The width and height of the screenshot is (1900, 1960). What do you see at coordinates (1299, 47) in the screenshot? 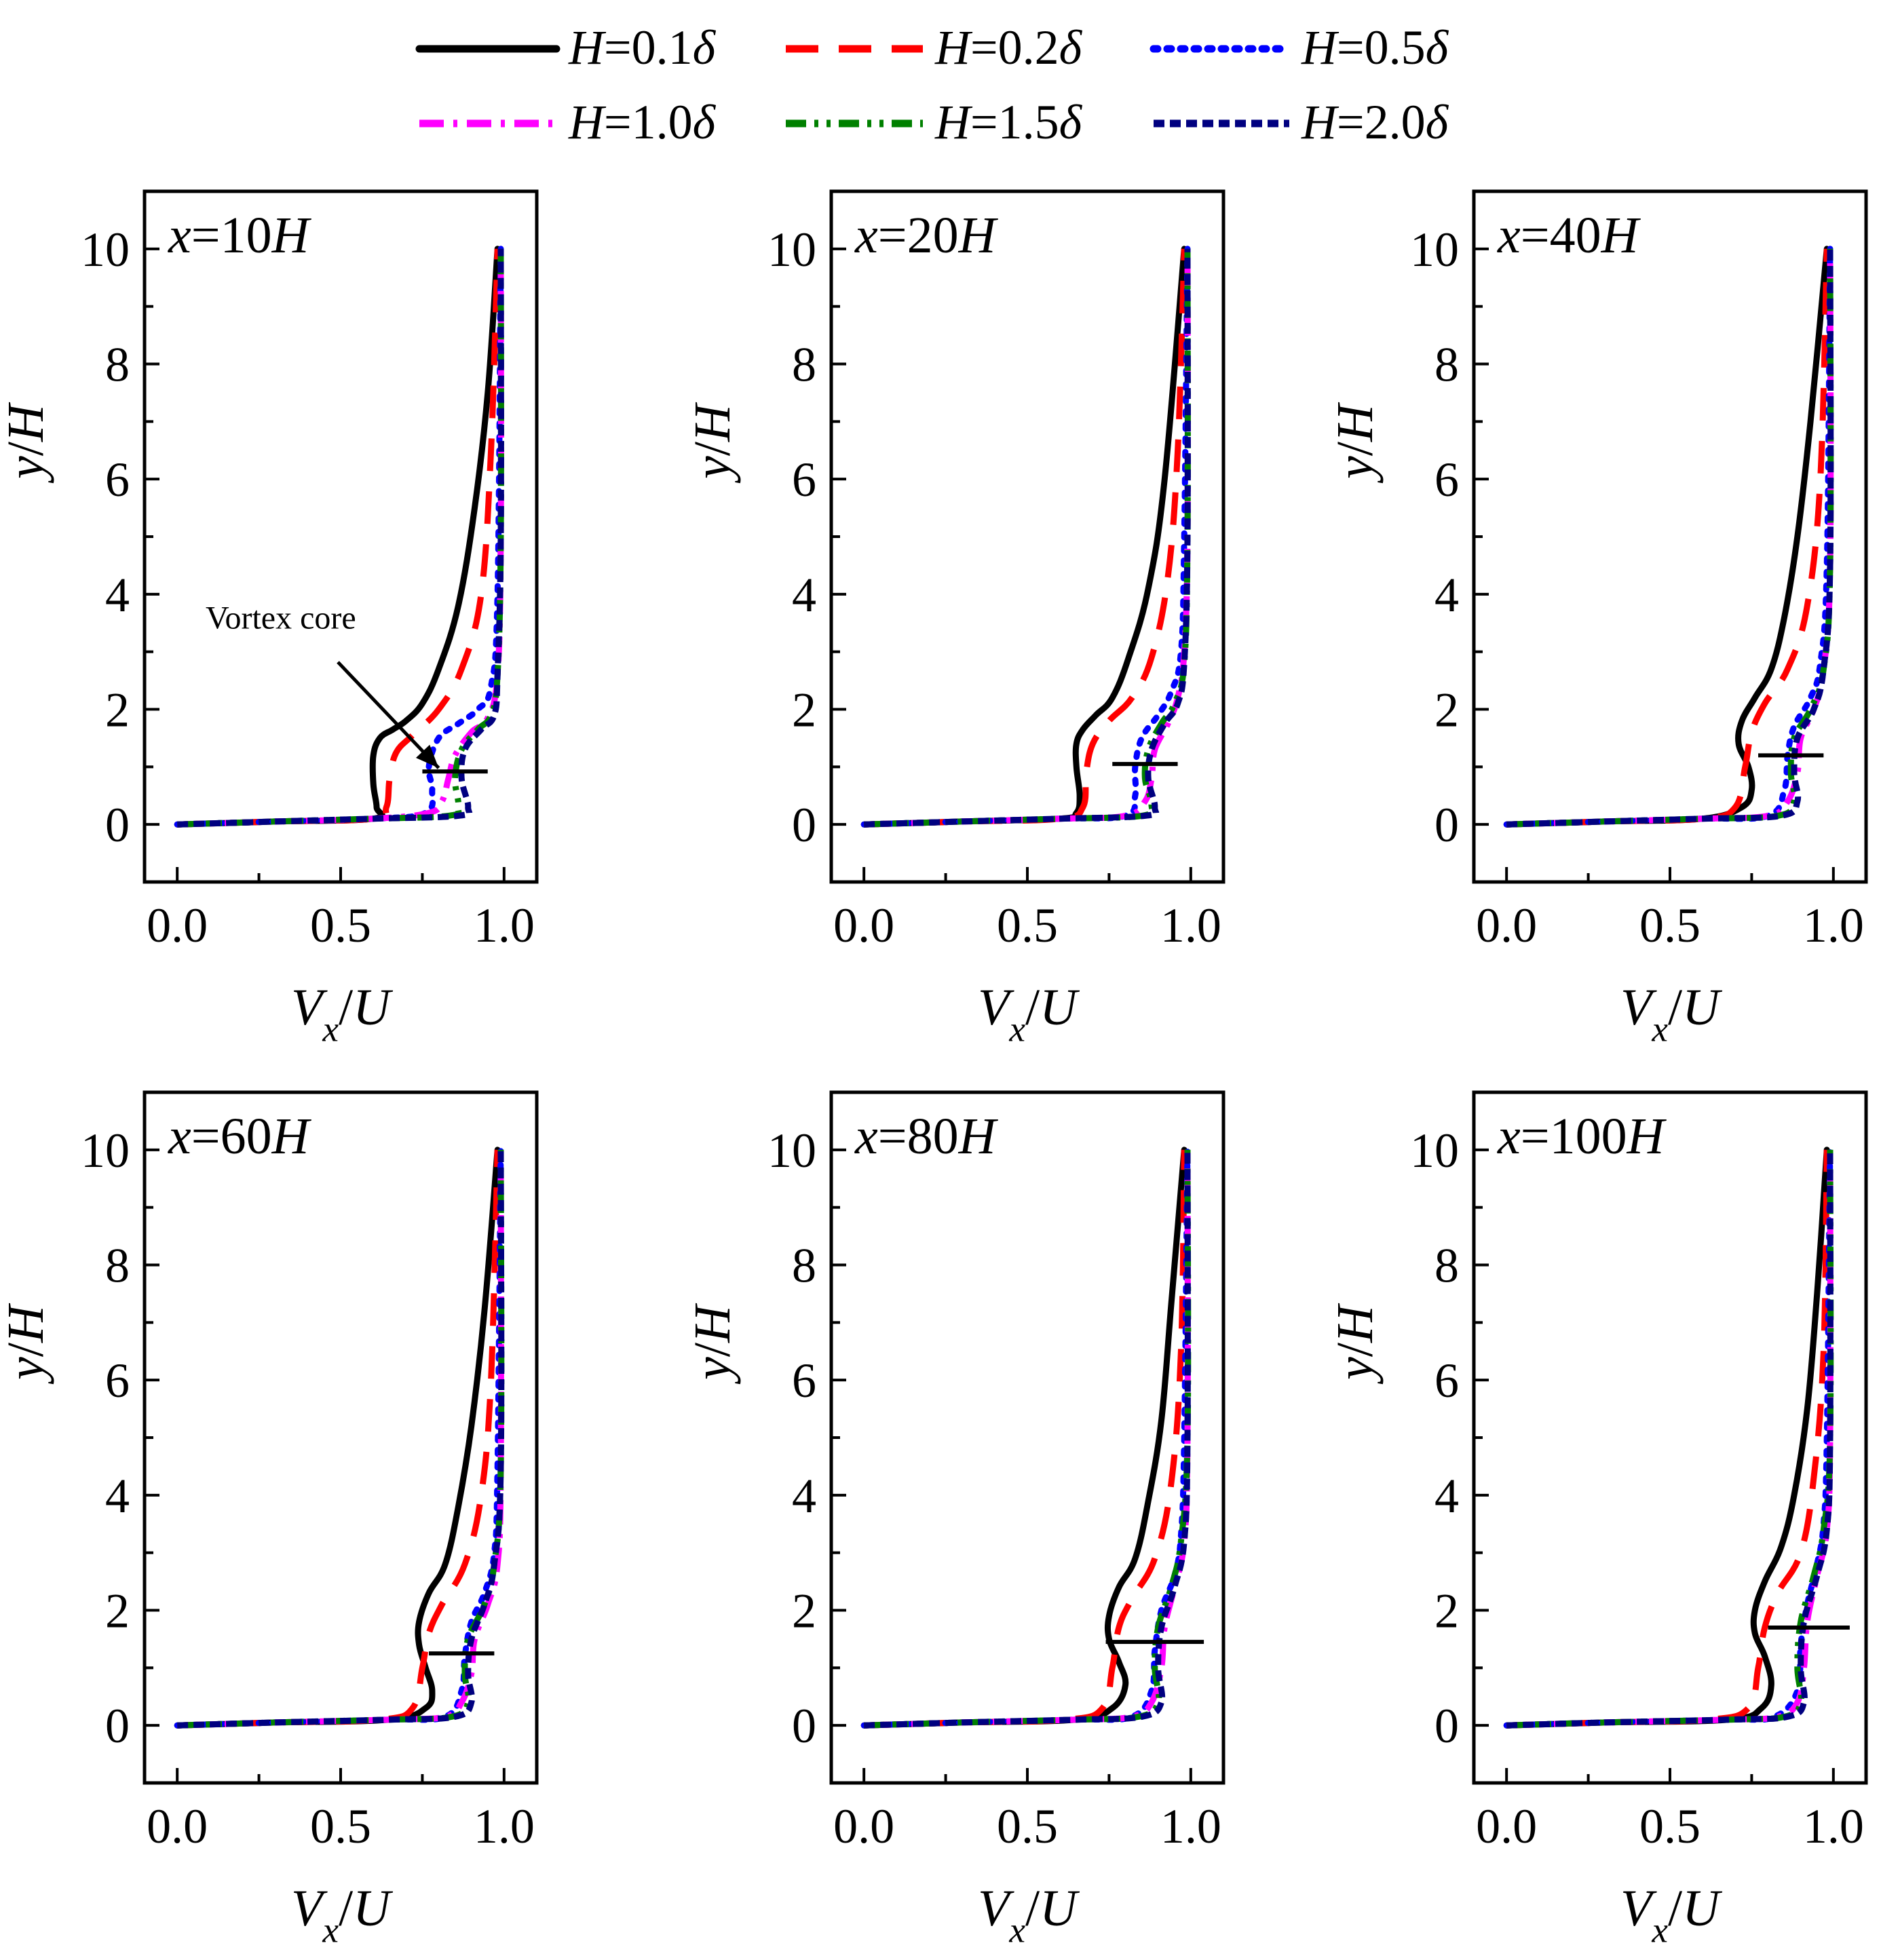
I see `legend-entry: H=0.5δ` at bounding box center [1299, 47].